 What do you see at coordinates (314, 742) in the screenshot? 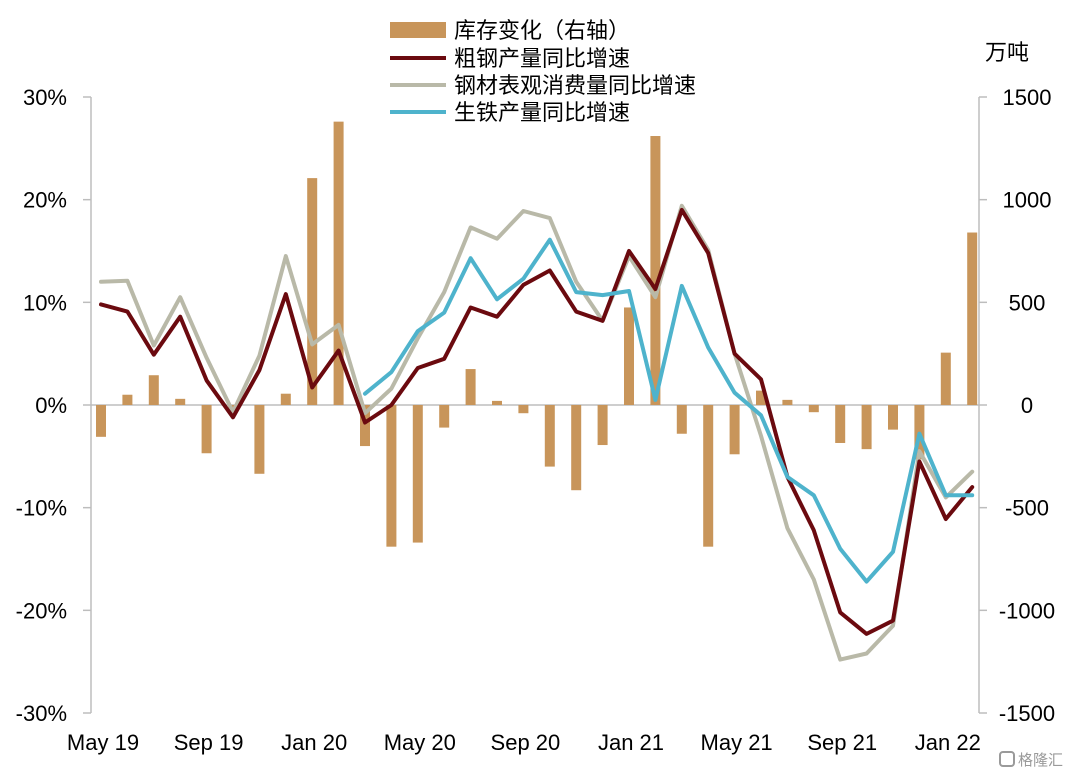
I see `x-axis-tick-label: Jan 20` at bounding box center [314, 742].